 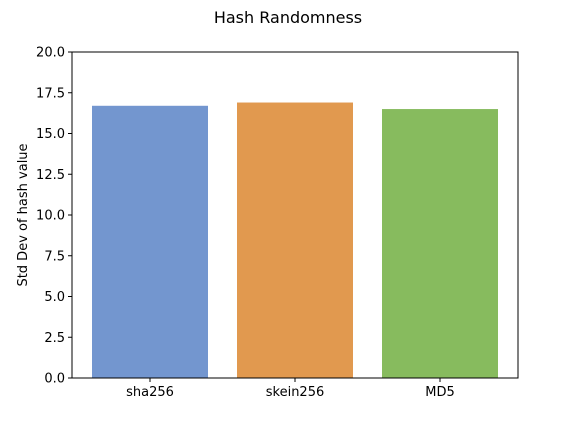 What do you see at coordinates (54, 338) in the screenshot?
I see `y-tick-label: 2.5` at bounding box center [54, 338].